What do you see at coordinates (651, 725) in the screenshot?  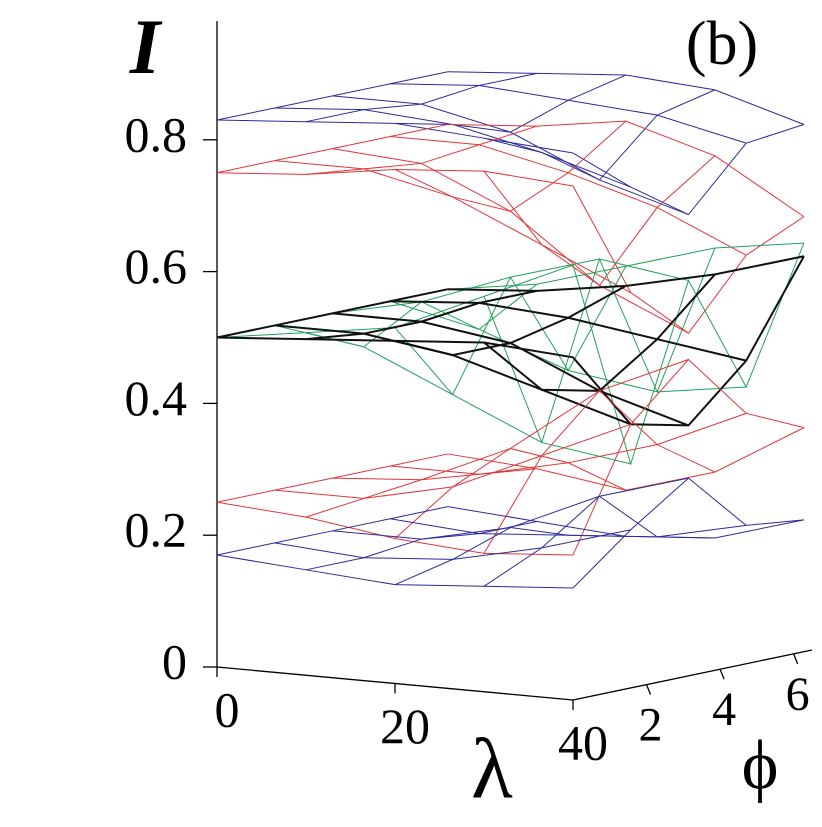 I see `y-tick-label: 2` at bounding box center [651, 725].